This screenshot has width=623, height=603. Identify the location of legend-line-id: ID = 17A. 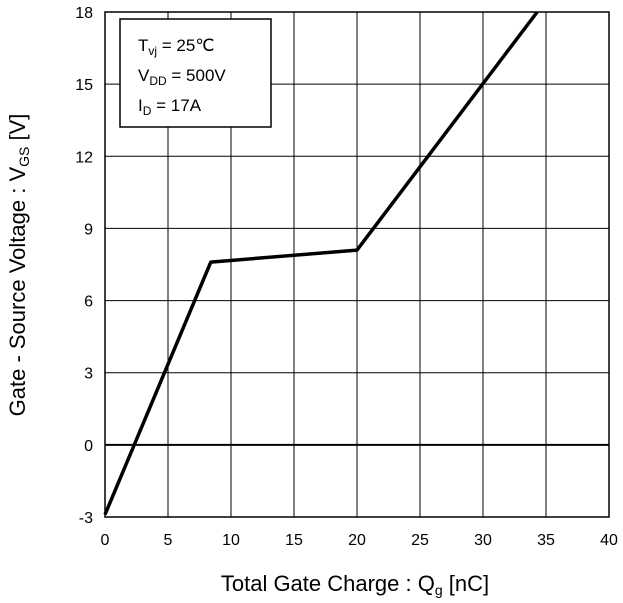
(170, 107).